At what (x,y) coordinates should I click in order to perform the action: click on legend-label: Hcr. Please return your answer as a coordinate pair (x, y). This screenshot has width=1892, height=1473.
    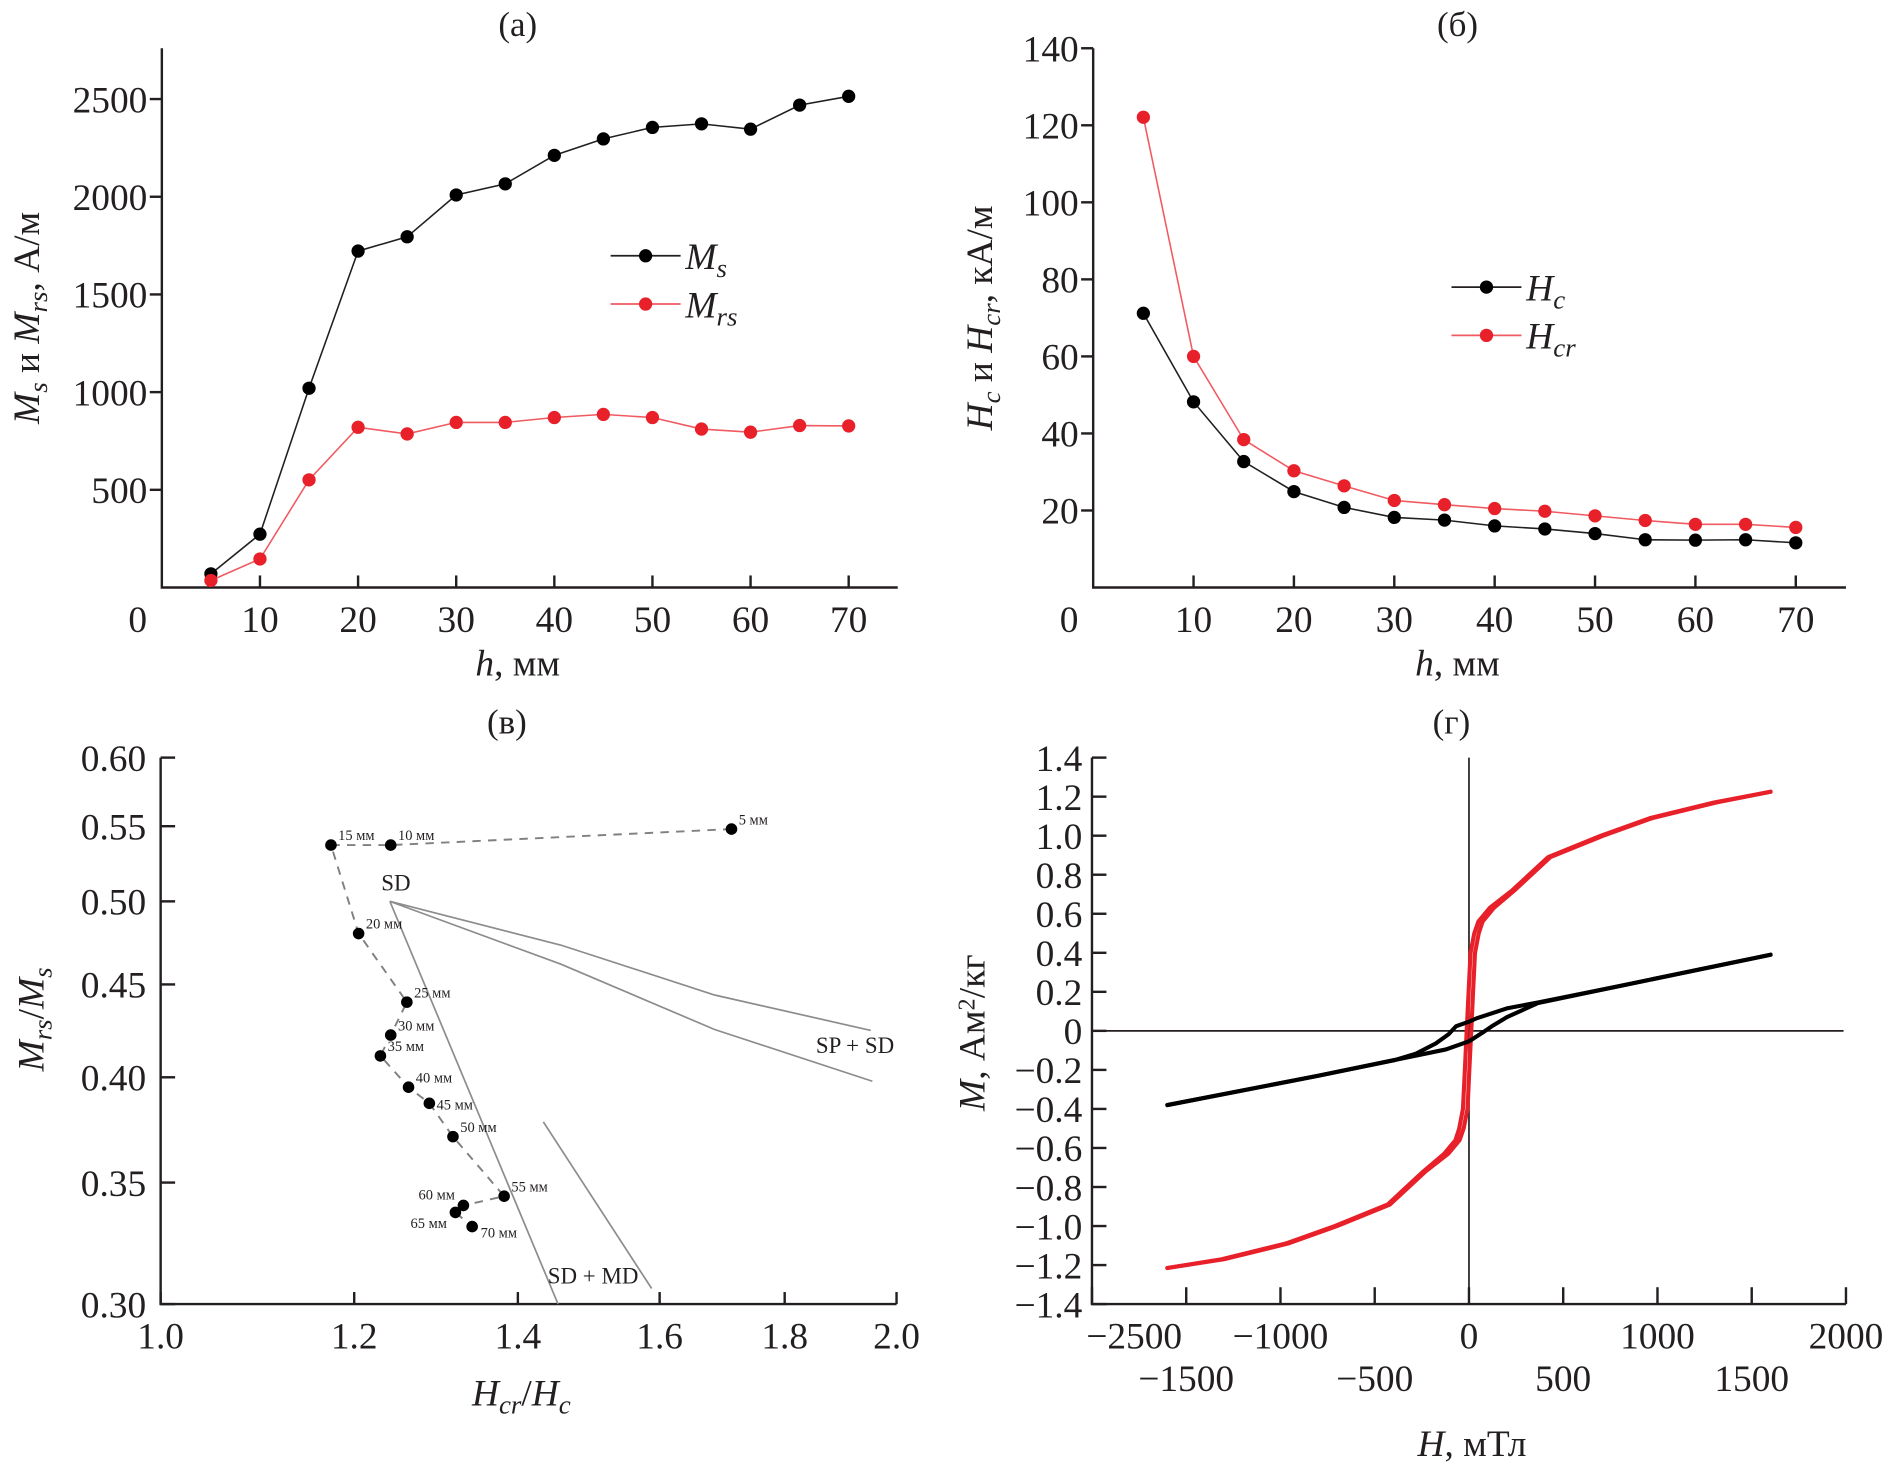
    Looking at the image, I should click on (1550, 340).